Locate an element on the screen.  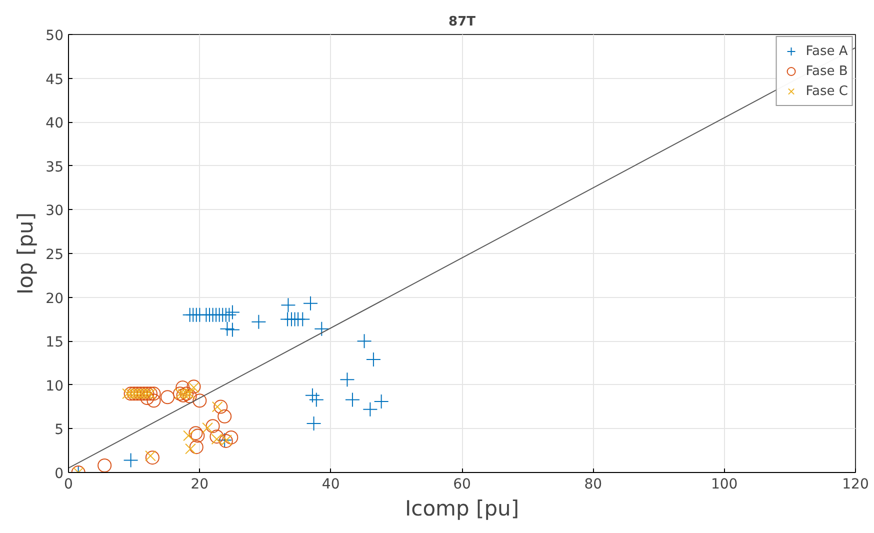
y-tick-label: 35 is located at coordinates (55, 167).